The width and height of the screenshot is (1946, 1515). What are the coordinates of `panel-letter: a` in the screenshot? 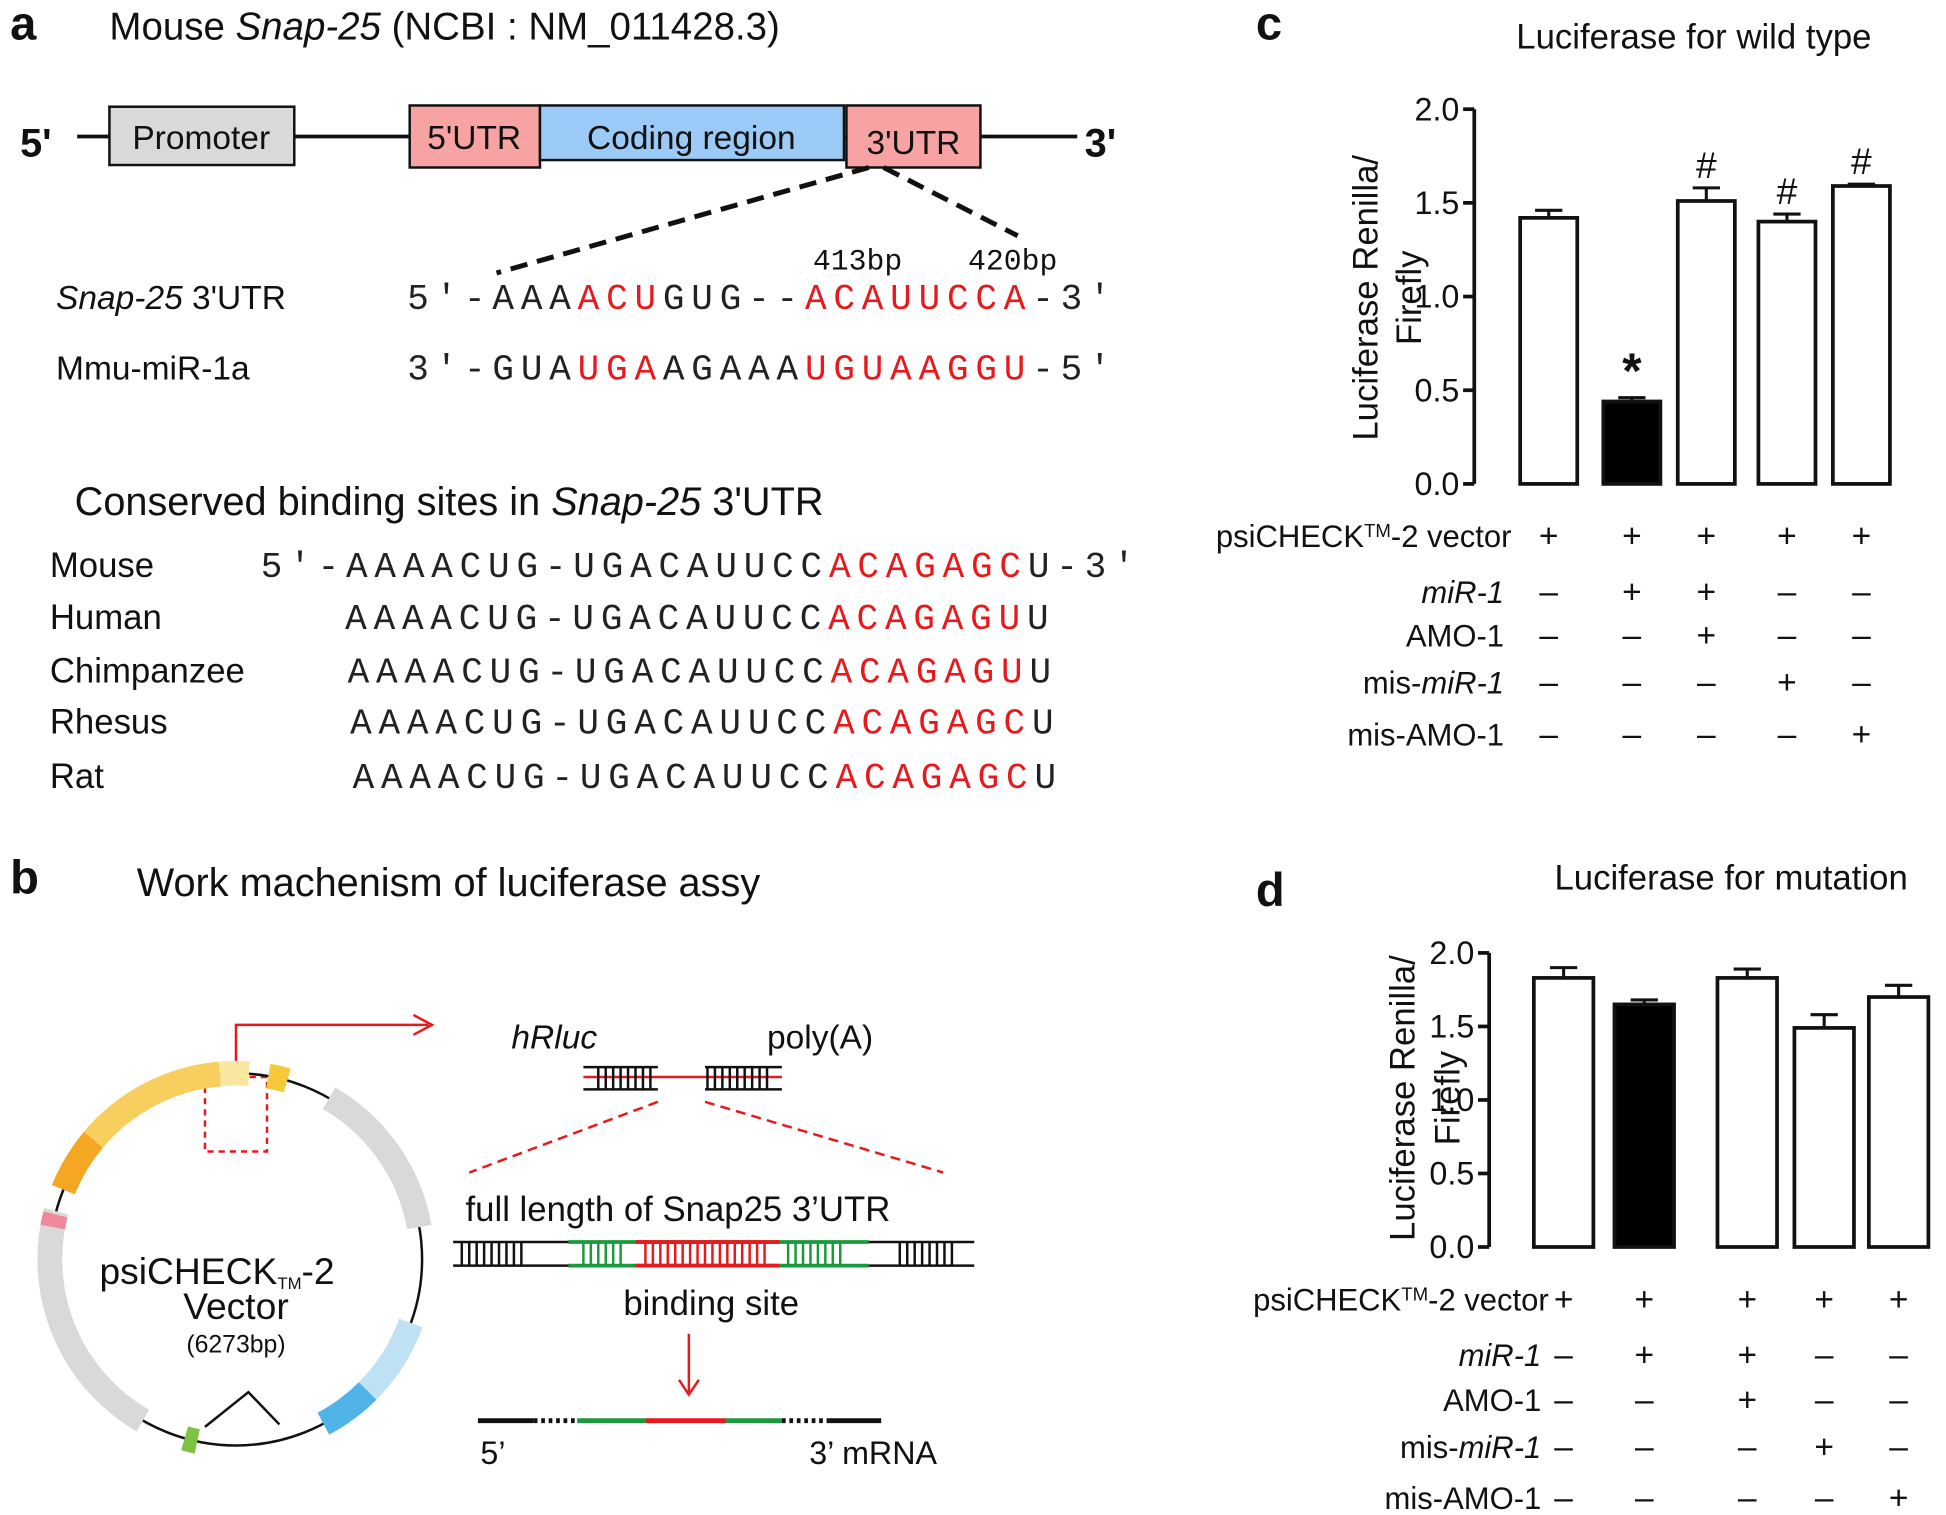 It's located at (23, 25).